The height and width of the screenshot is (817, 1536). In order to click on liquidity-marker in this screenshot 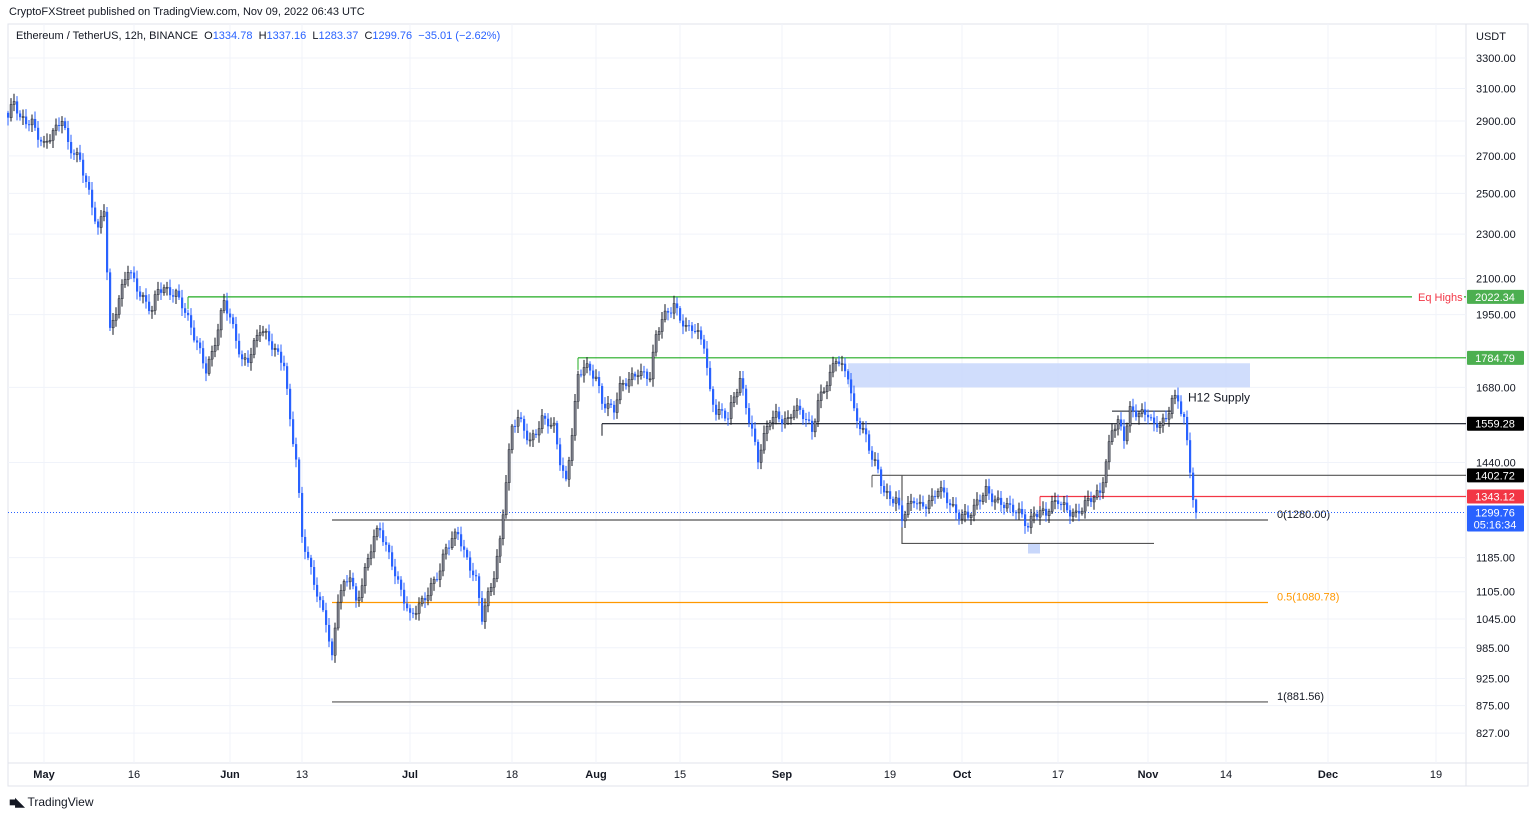, I will do `click(1034, 548)`.